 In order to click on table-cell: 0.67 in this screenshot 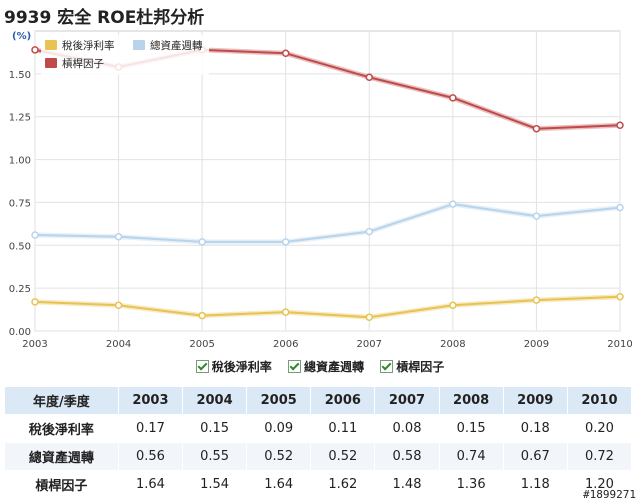, I will do `click(535, 456)`.